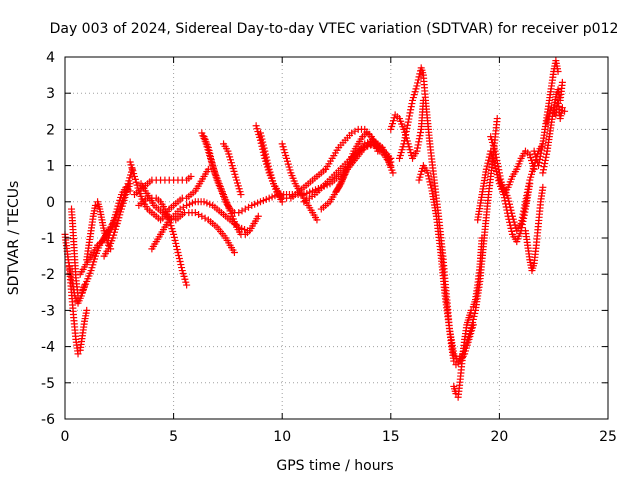  I want to click on series-arc3, so click(75, 252).